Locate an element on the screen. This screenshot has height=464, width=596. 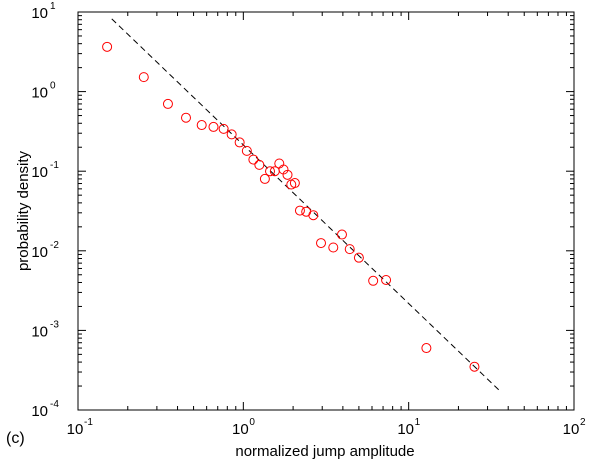
panel-label: (c) is located at coordinates (15, 438).